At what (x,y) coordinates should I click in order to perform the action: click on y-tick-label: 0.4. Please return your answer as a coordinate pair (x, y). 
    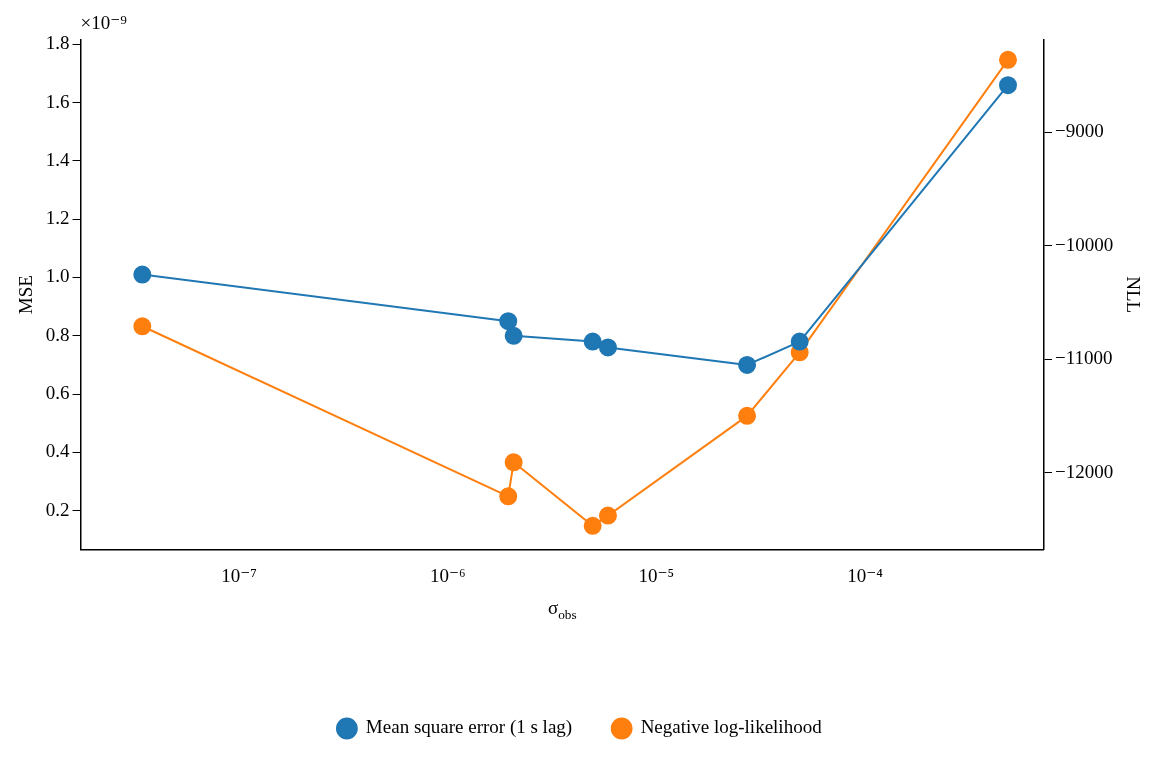
    Looking at the image, I should click on (58, 451).